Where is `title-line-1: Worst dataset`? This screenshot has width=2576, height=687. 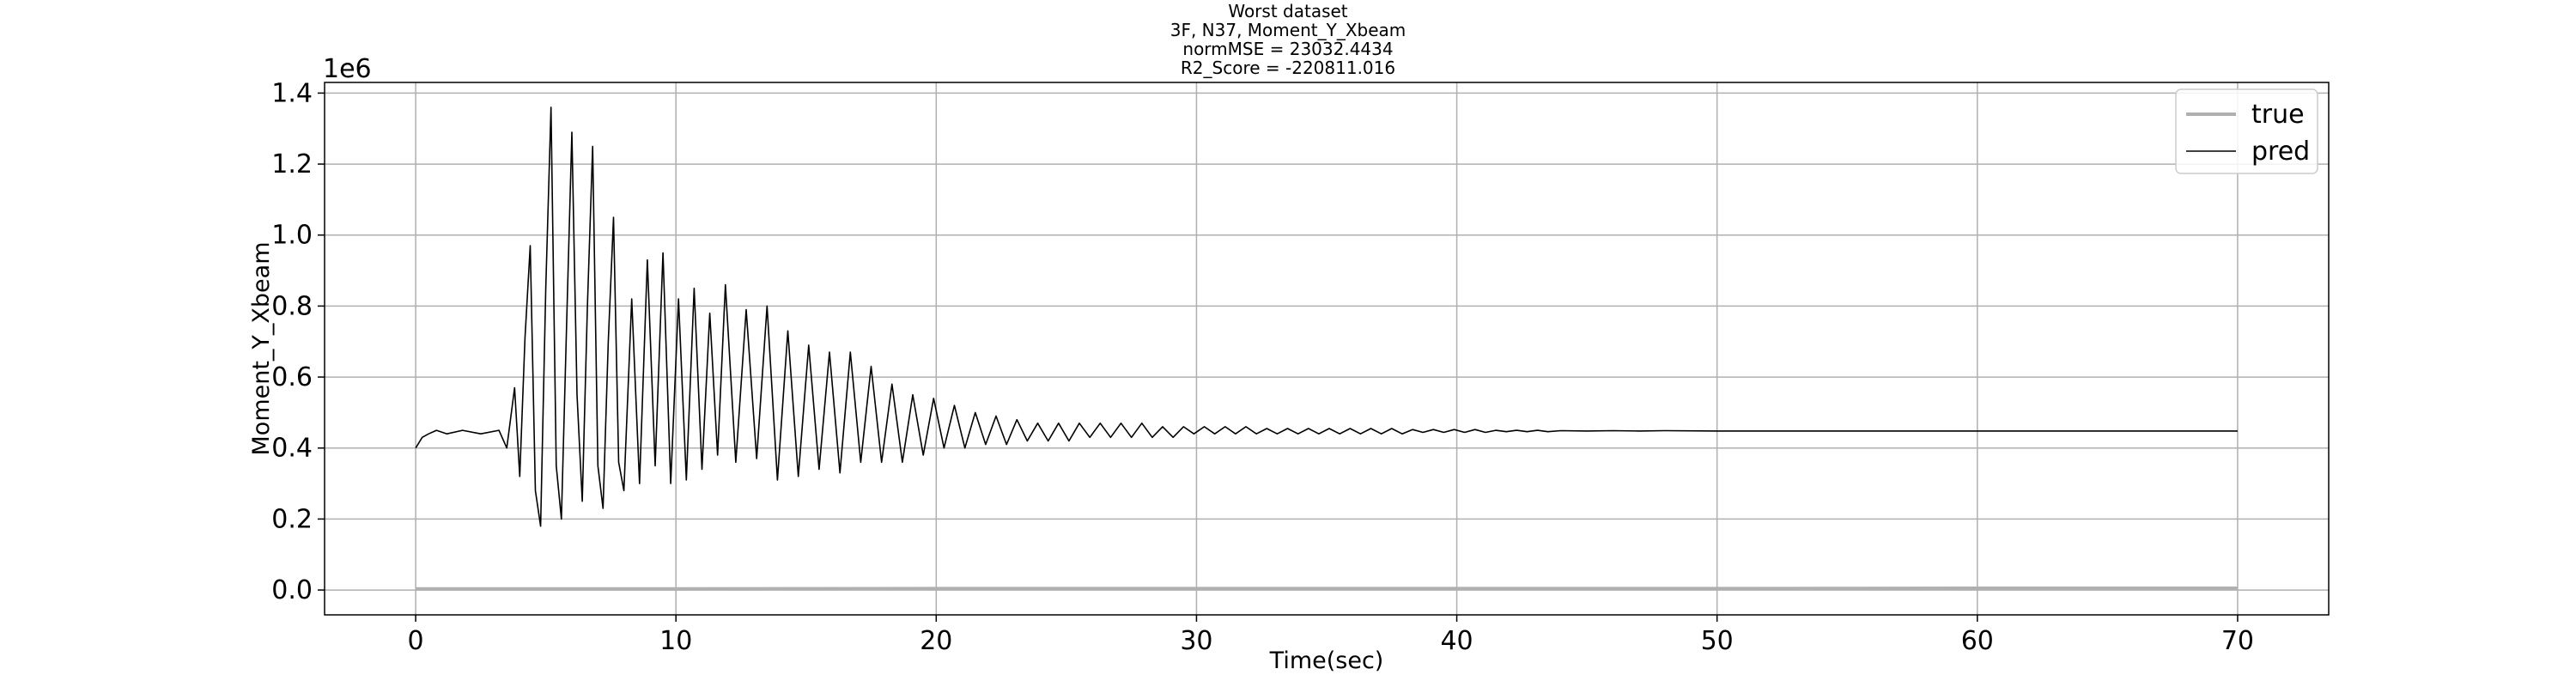
title-line-1: Worst dataset is located at coordinates (1287, 11).